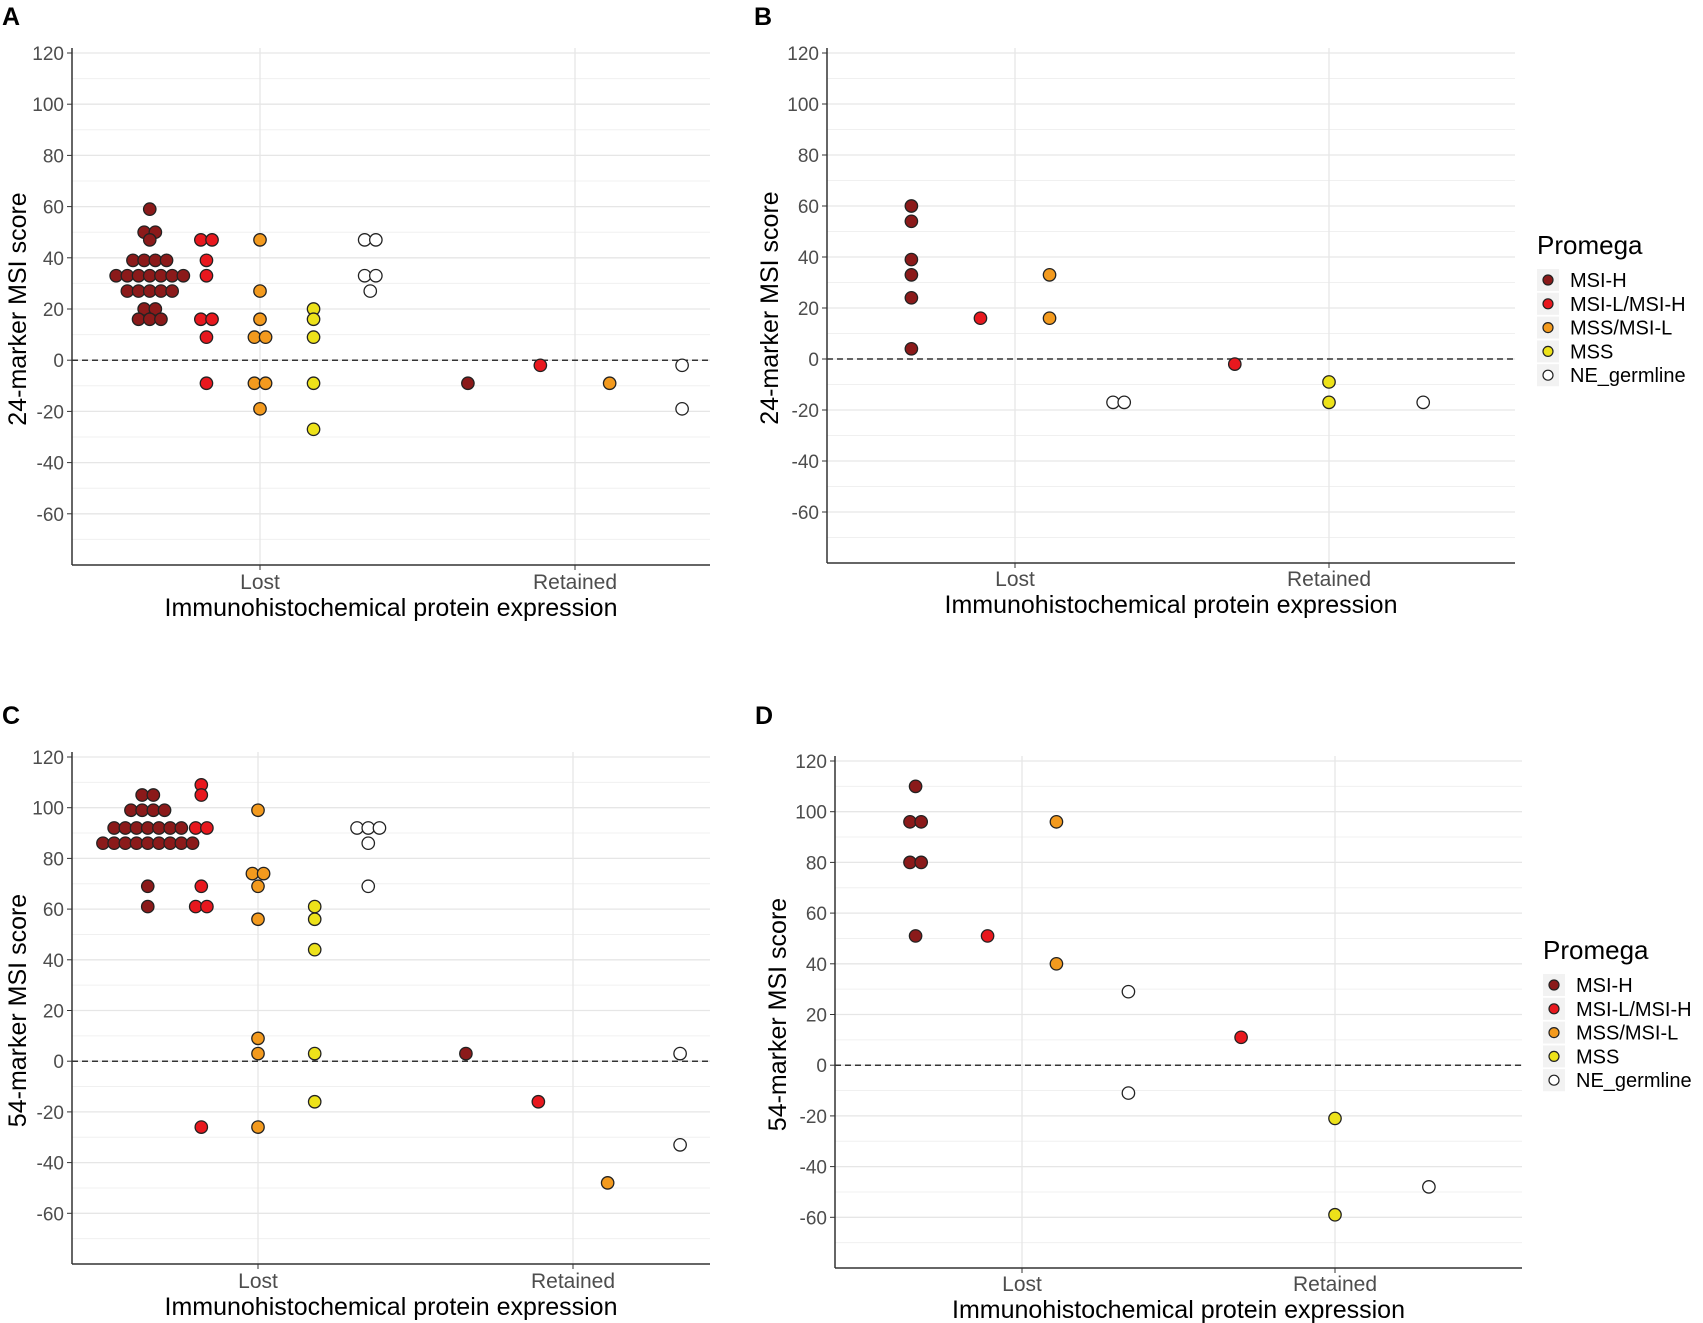 The width and height of the screenshot is (1703, 1323). Describe the element at coordinates (11, 716) in the screenshot. I see `panel-letter: C` at that location.